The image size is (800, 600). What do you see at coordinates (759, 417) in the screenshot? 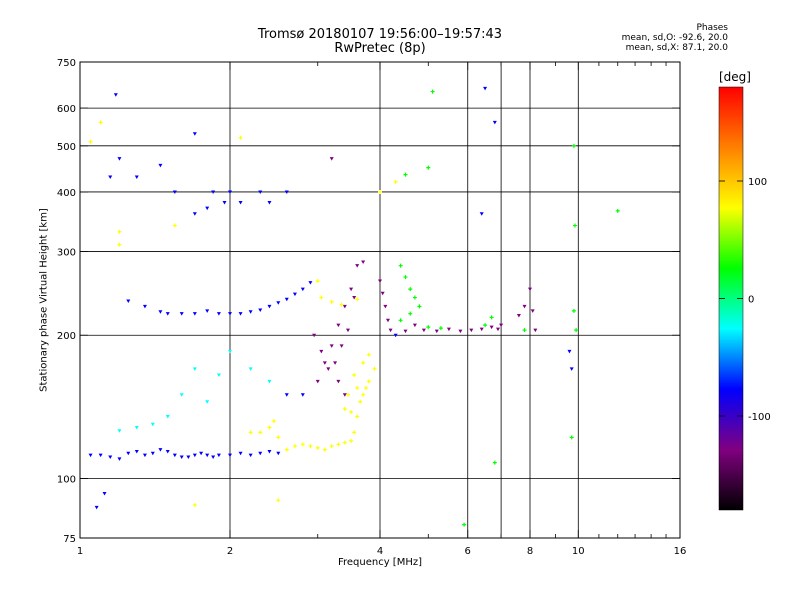
I see `colorbar-tick-label: -100` at bounding box center [759, 417].